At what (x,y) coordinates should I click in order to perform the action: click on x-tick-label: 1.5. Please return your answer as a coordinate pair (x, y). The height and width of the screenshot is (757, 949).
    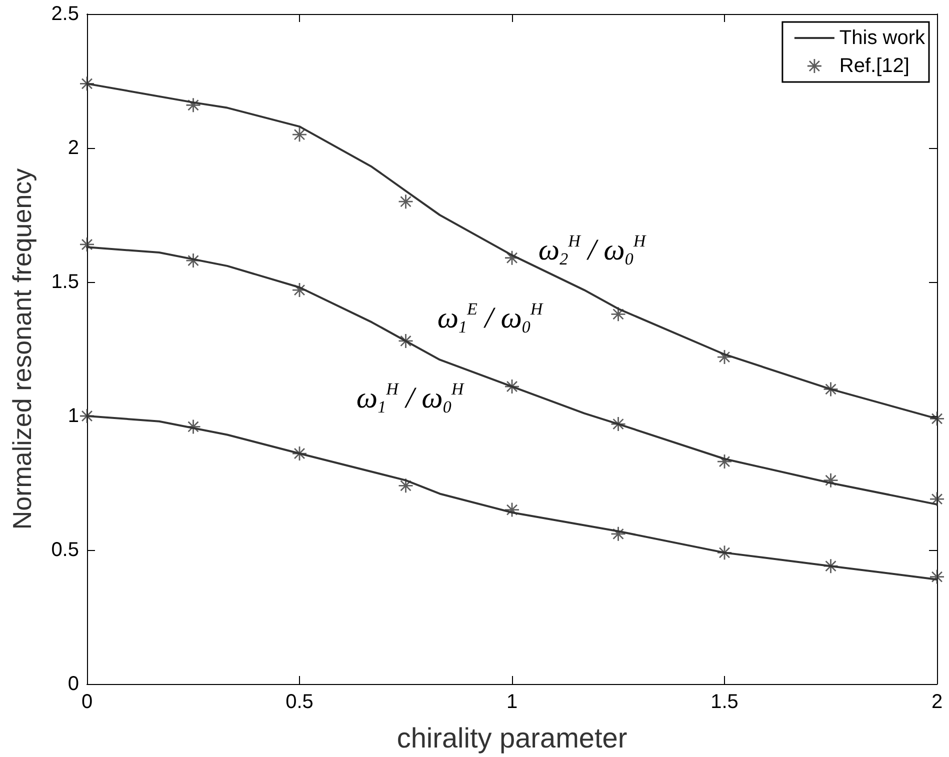
    Looking at the image, I should click on (724, 702).